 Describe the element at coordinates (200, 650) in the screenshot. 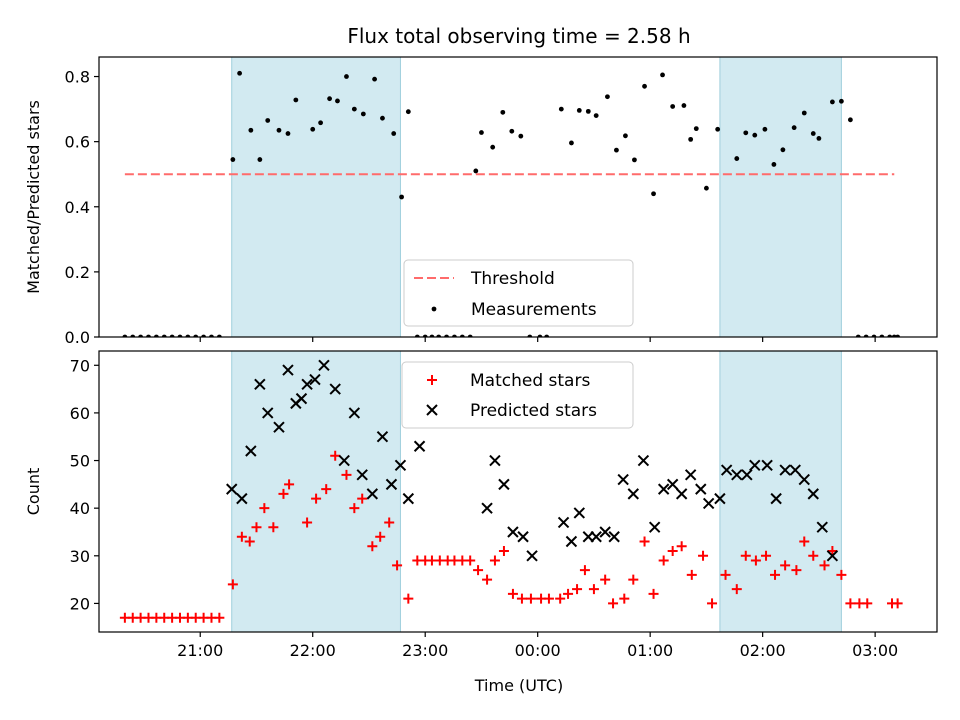

I see `x-tick-label: 21:00` at that location.